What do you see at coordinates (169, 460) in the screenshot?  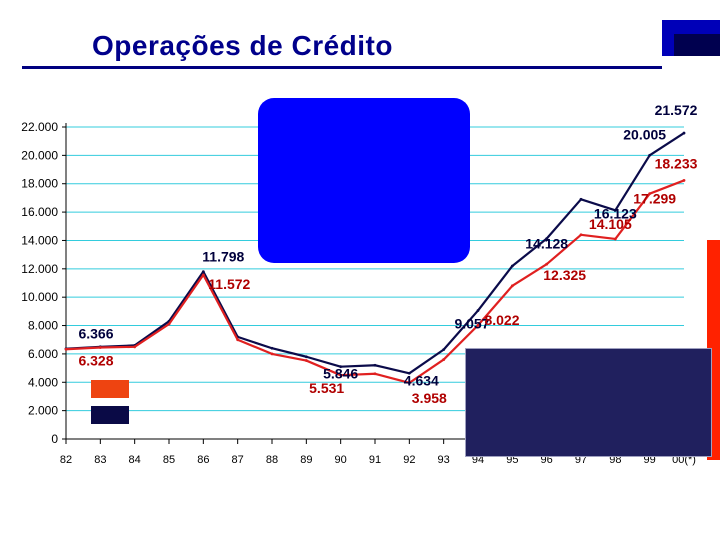 I see `x-tick-label: 85` at bounding box center [169, 460].